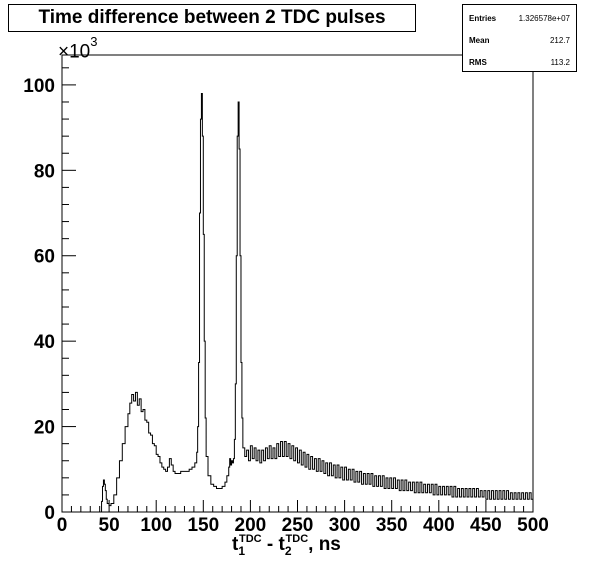 The image size is (595, 572). I want to click on y-axis-multiplier: ×10³, so click(77, 48).